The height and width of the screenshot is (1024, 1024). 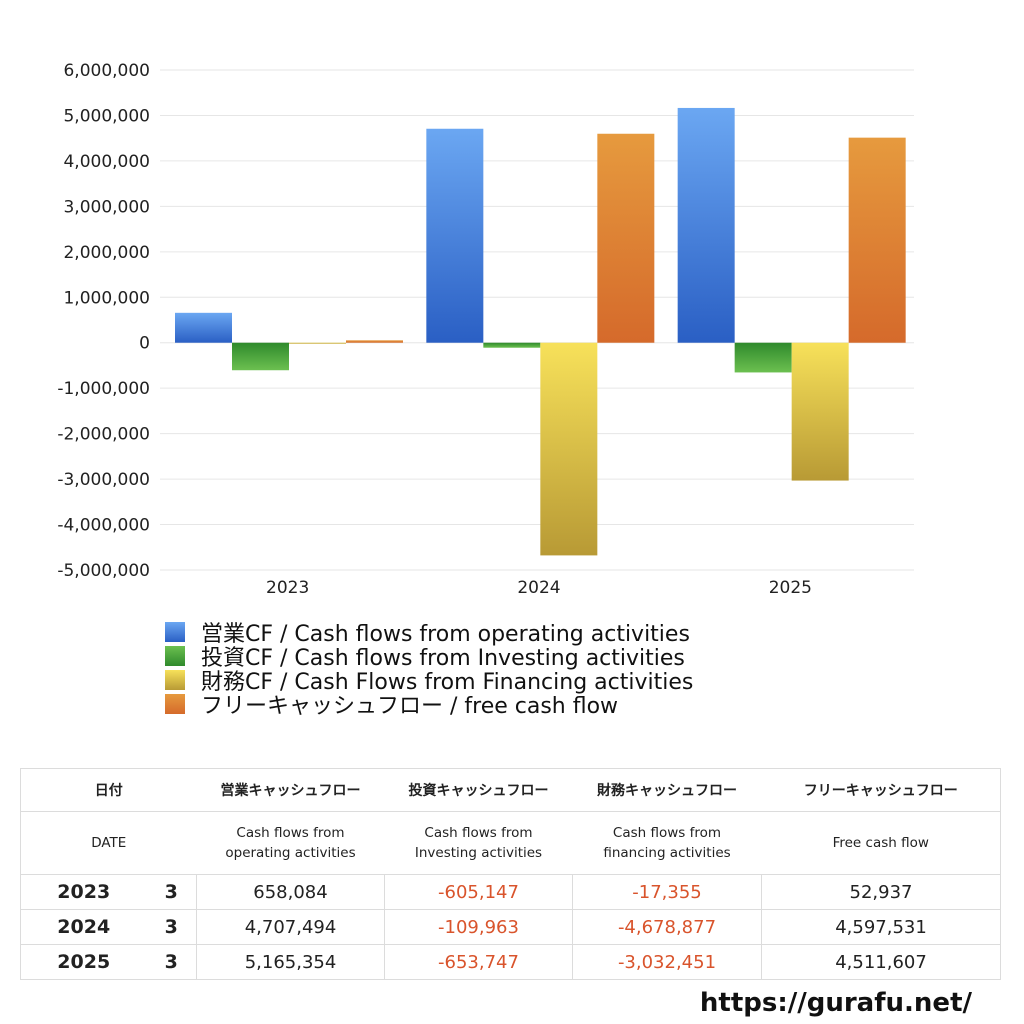 I want to click on row-year: 2024, so click(x=83, y=927).